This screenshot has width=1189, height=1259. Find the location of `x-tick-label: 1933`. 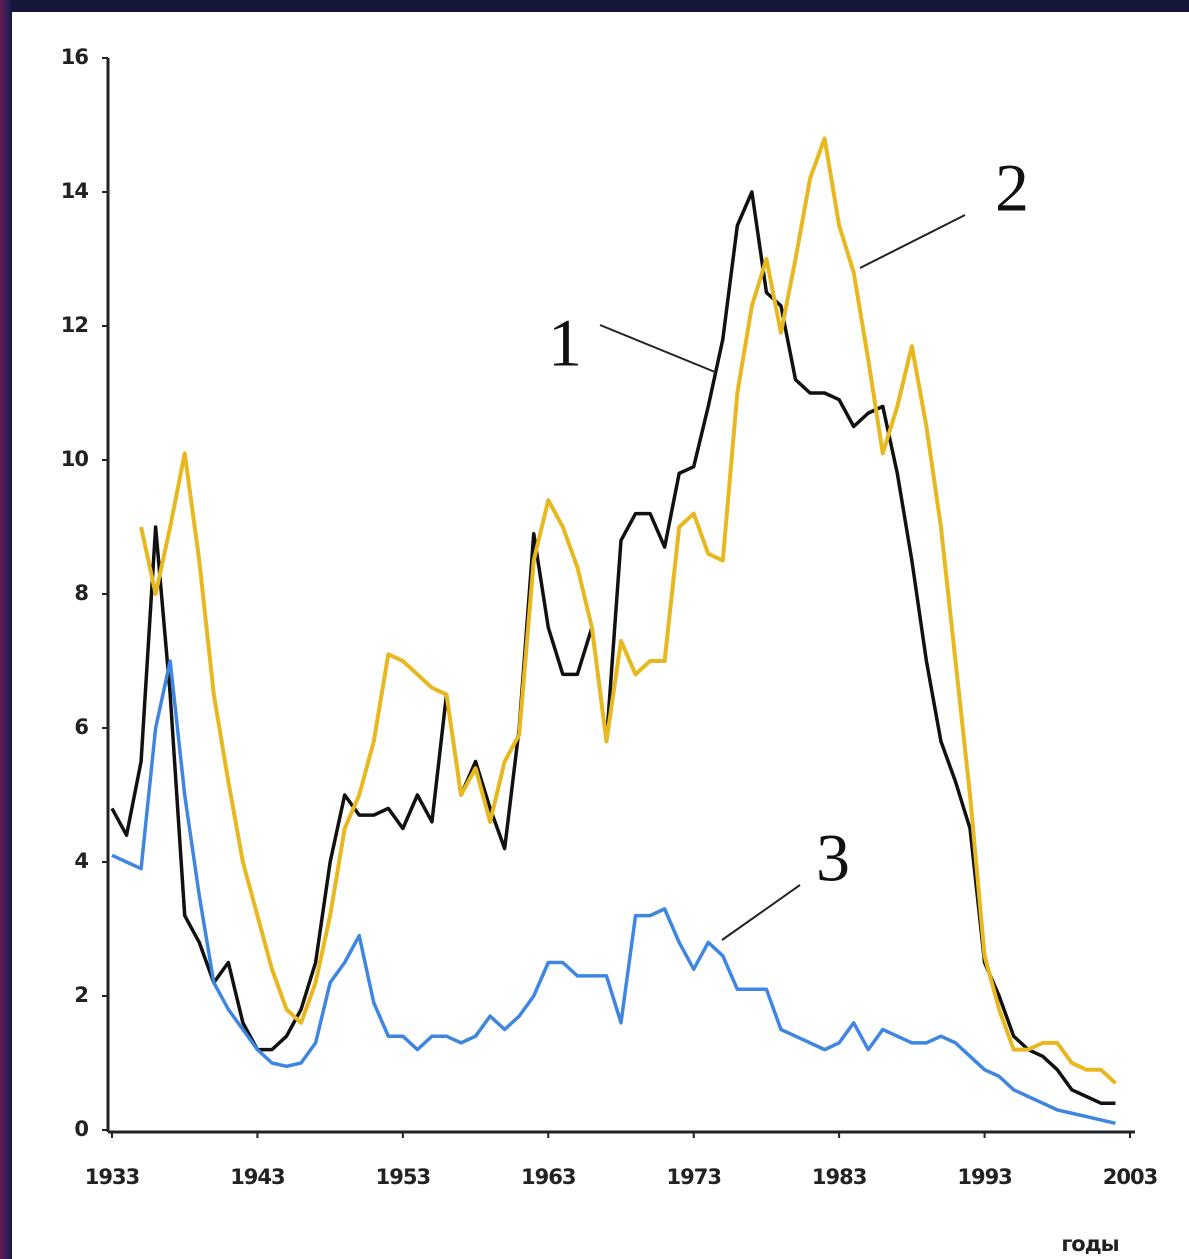

x-tick-label: 1933 is located at coordinates (112, 1177).